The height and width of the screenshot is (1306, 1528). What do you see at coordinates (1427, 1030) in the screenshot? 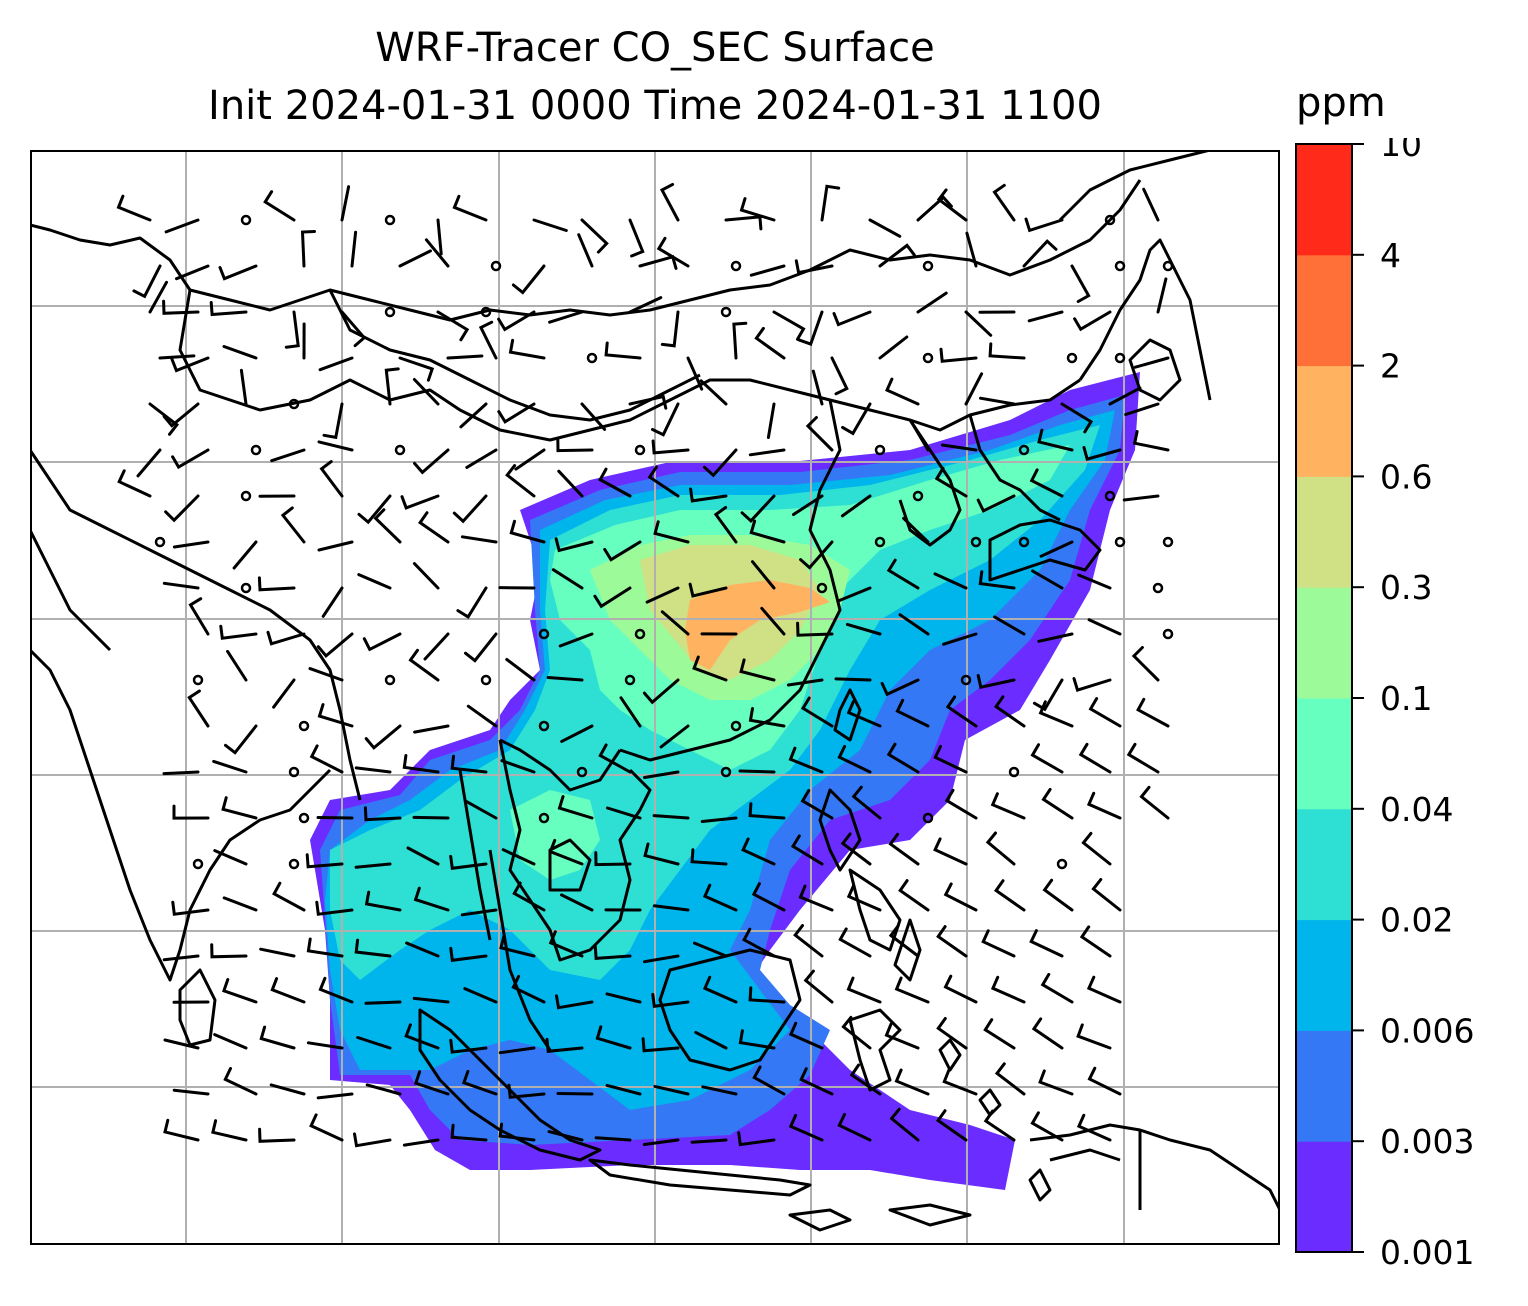
I see `colorbar-tick-label: 0.006` at bounding box center [1427, 1030].